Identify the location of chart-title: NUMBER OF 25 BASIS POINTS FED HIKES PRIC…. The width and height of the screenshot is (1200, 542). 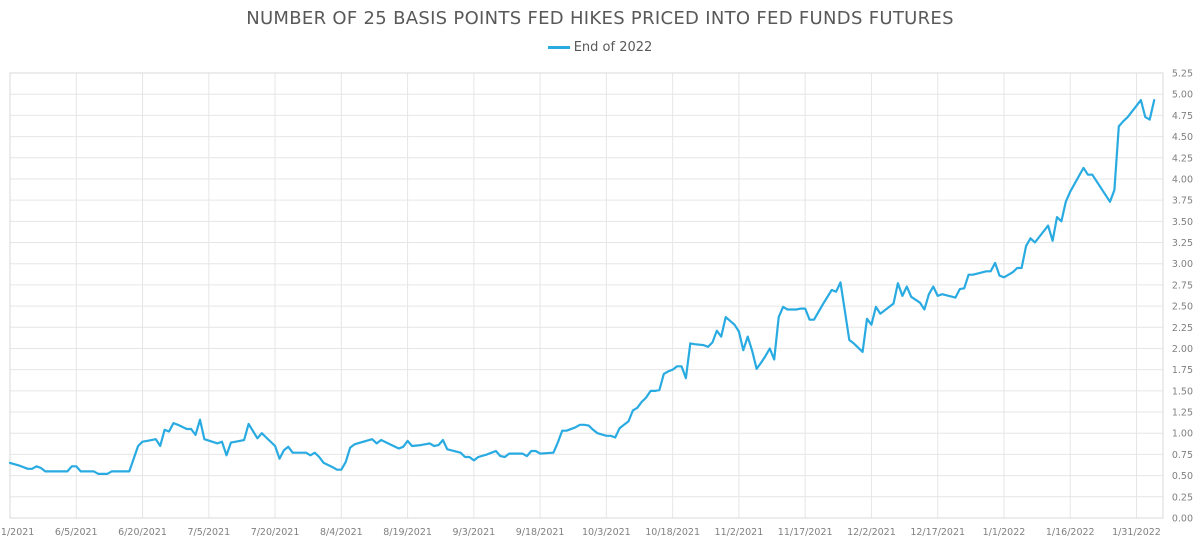
(600, 18).